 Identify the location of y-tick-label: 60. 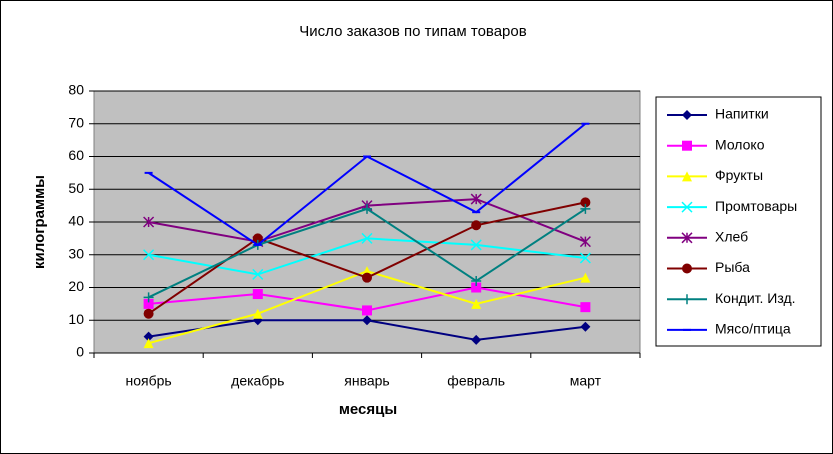
(76, 155).